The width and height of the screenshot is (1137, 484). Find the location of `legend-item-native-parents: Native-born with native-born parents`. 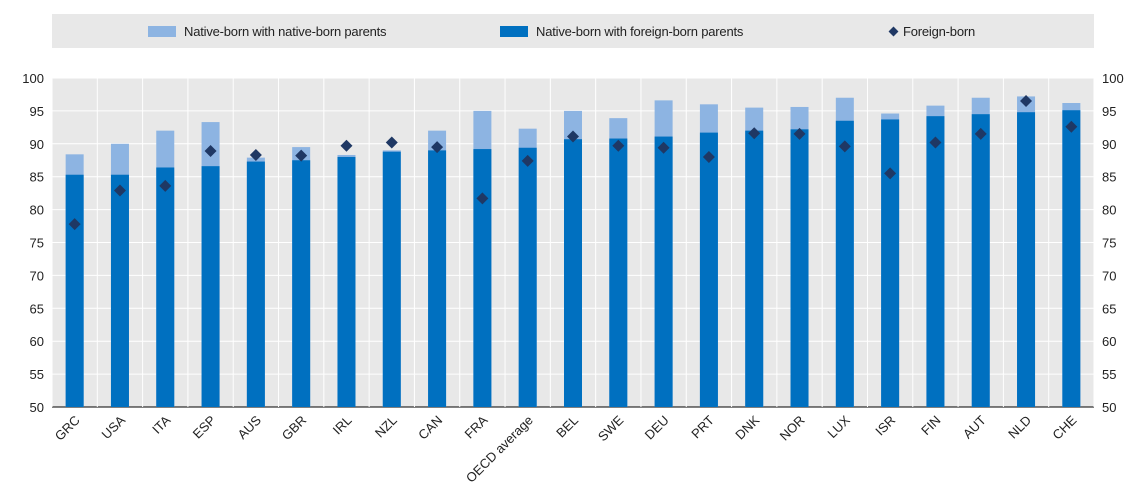

legend-item-native-parents: Native-born with native-born parents is located at coordinates (267, 31).